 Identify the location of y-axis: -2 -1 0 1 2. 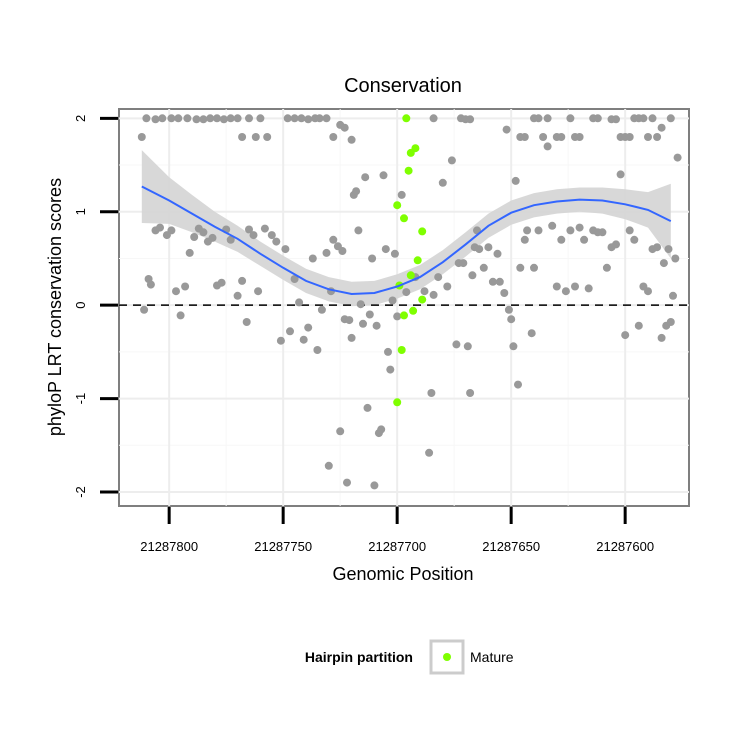
(95, 306).